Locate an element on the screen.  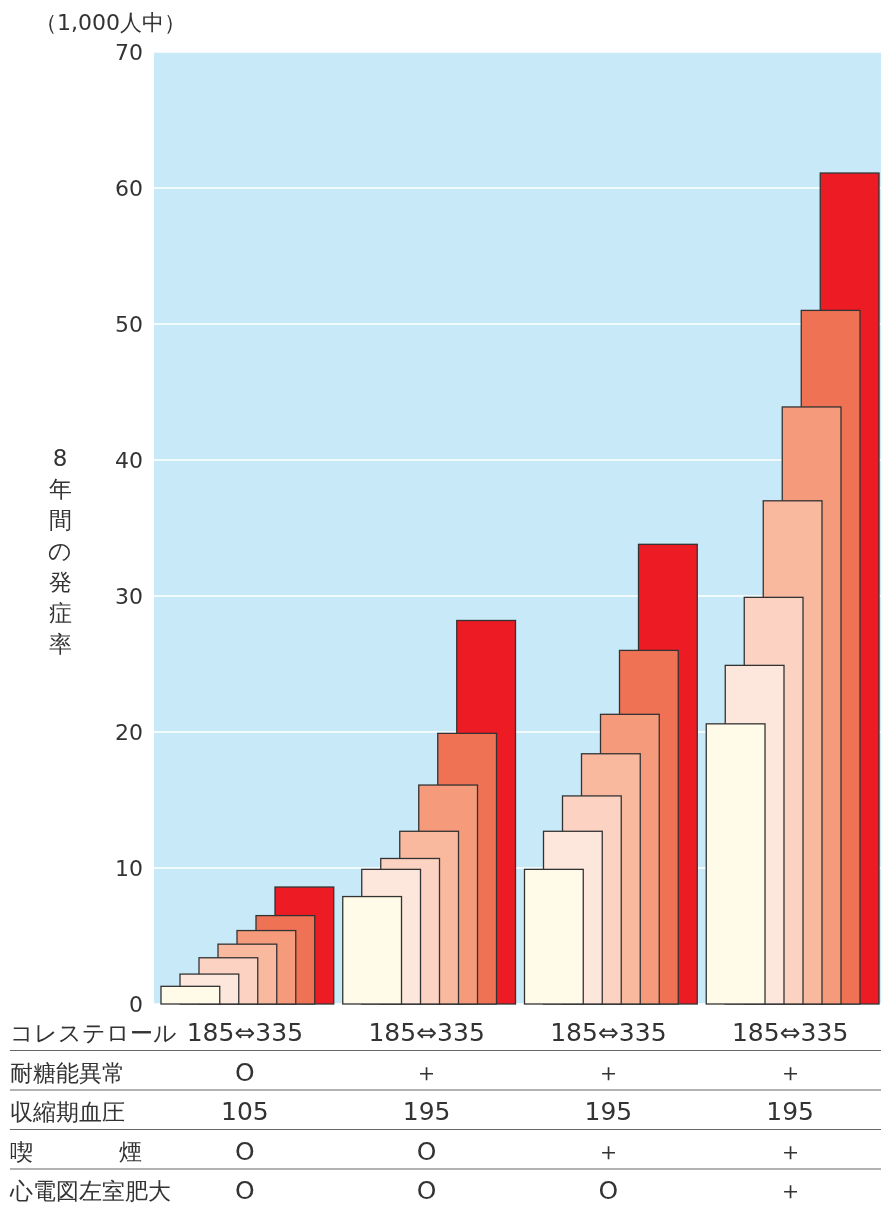
y-tick-label: 50 is located at coordinates (129, 324).